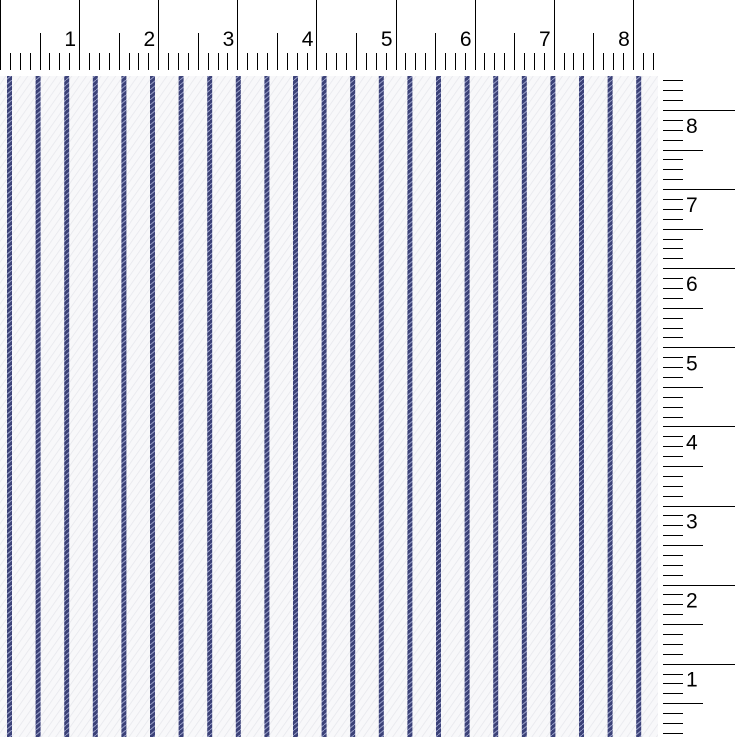 This screenshot has height=737, width=735. I want to click on right-ruler-label: 5, so click(692, 363).